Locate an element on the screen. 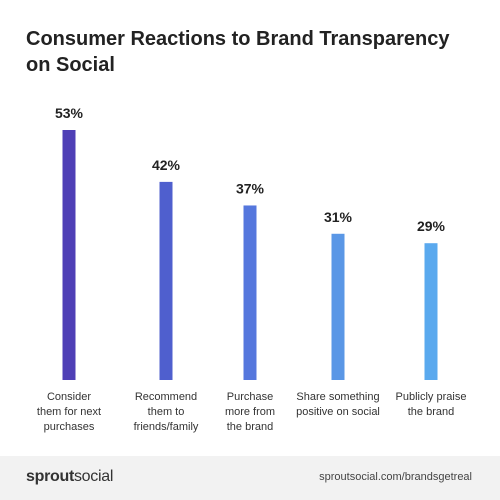 The image size is (500, 500). category-label-1: Consider them for next purchases is located at coordinates (69, 412).